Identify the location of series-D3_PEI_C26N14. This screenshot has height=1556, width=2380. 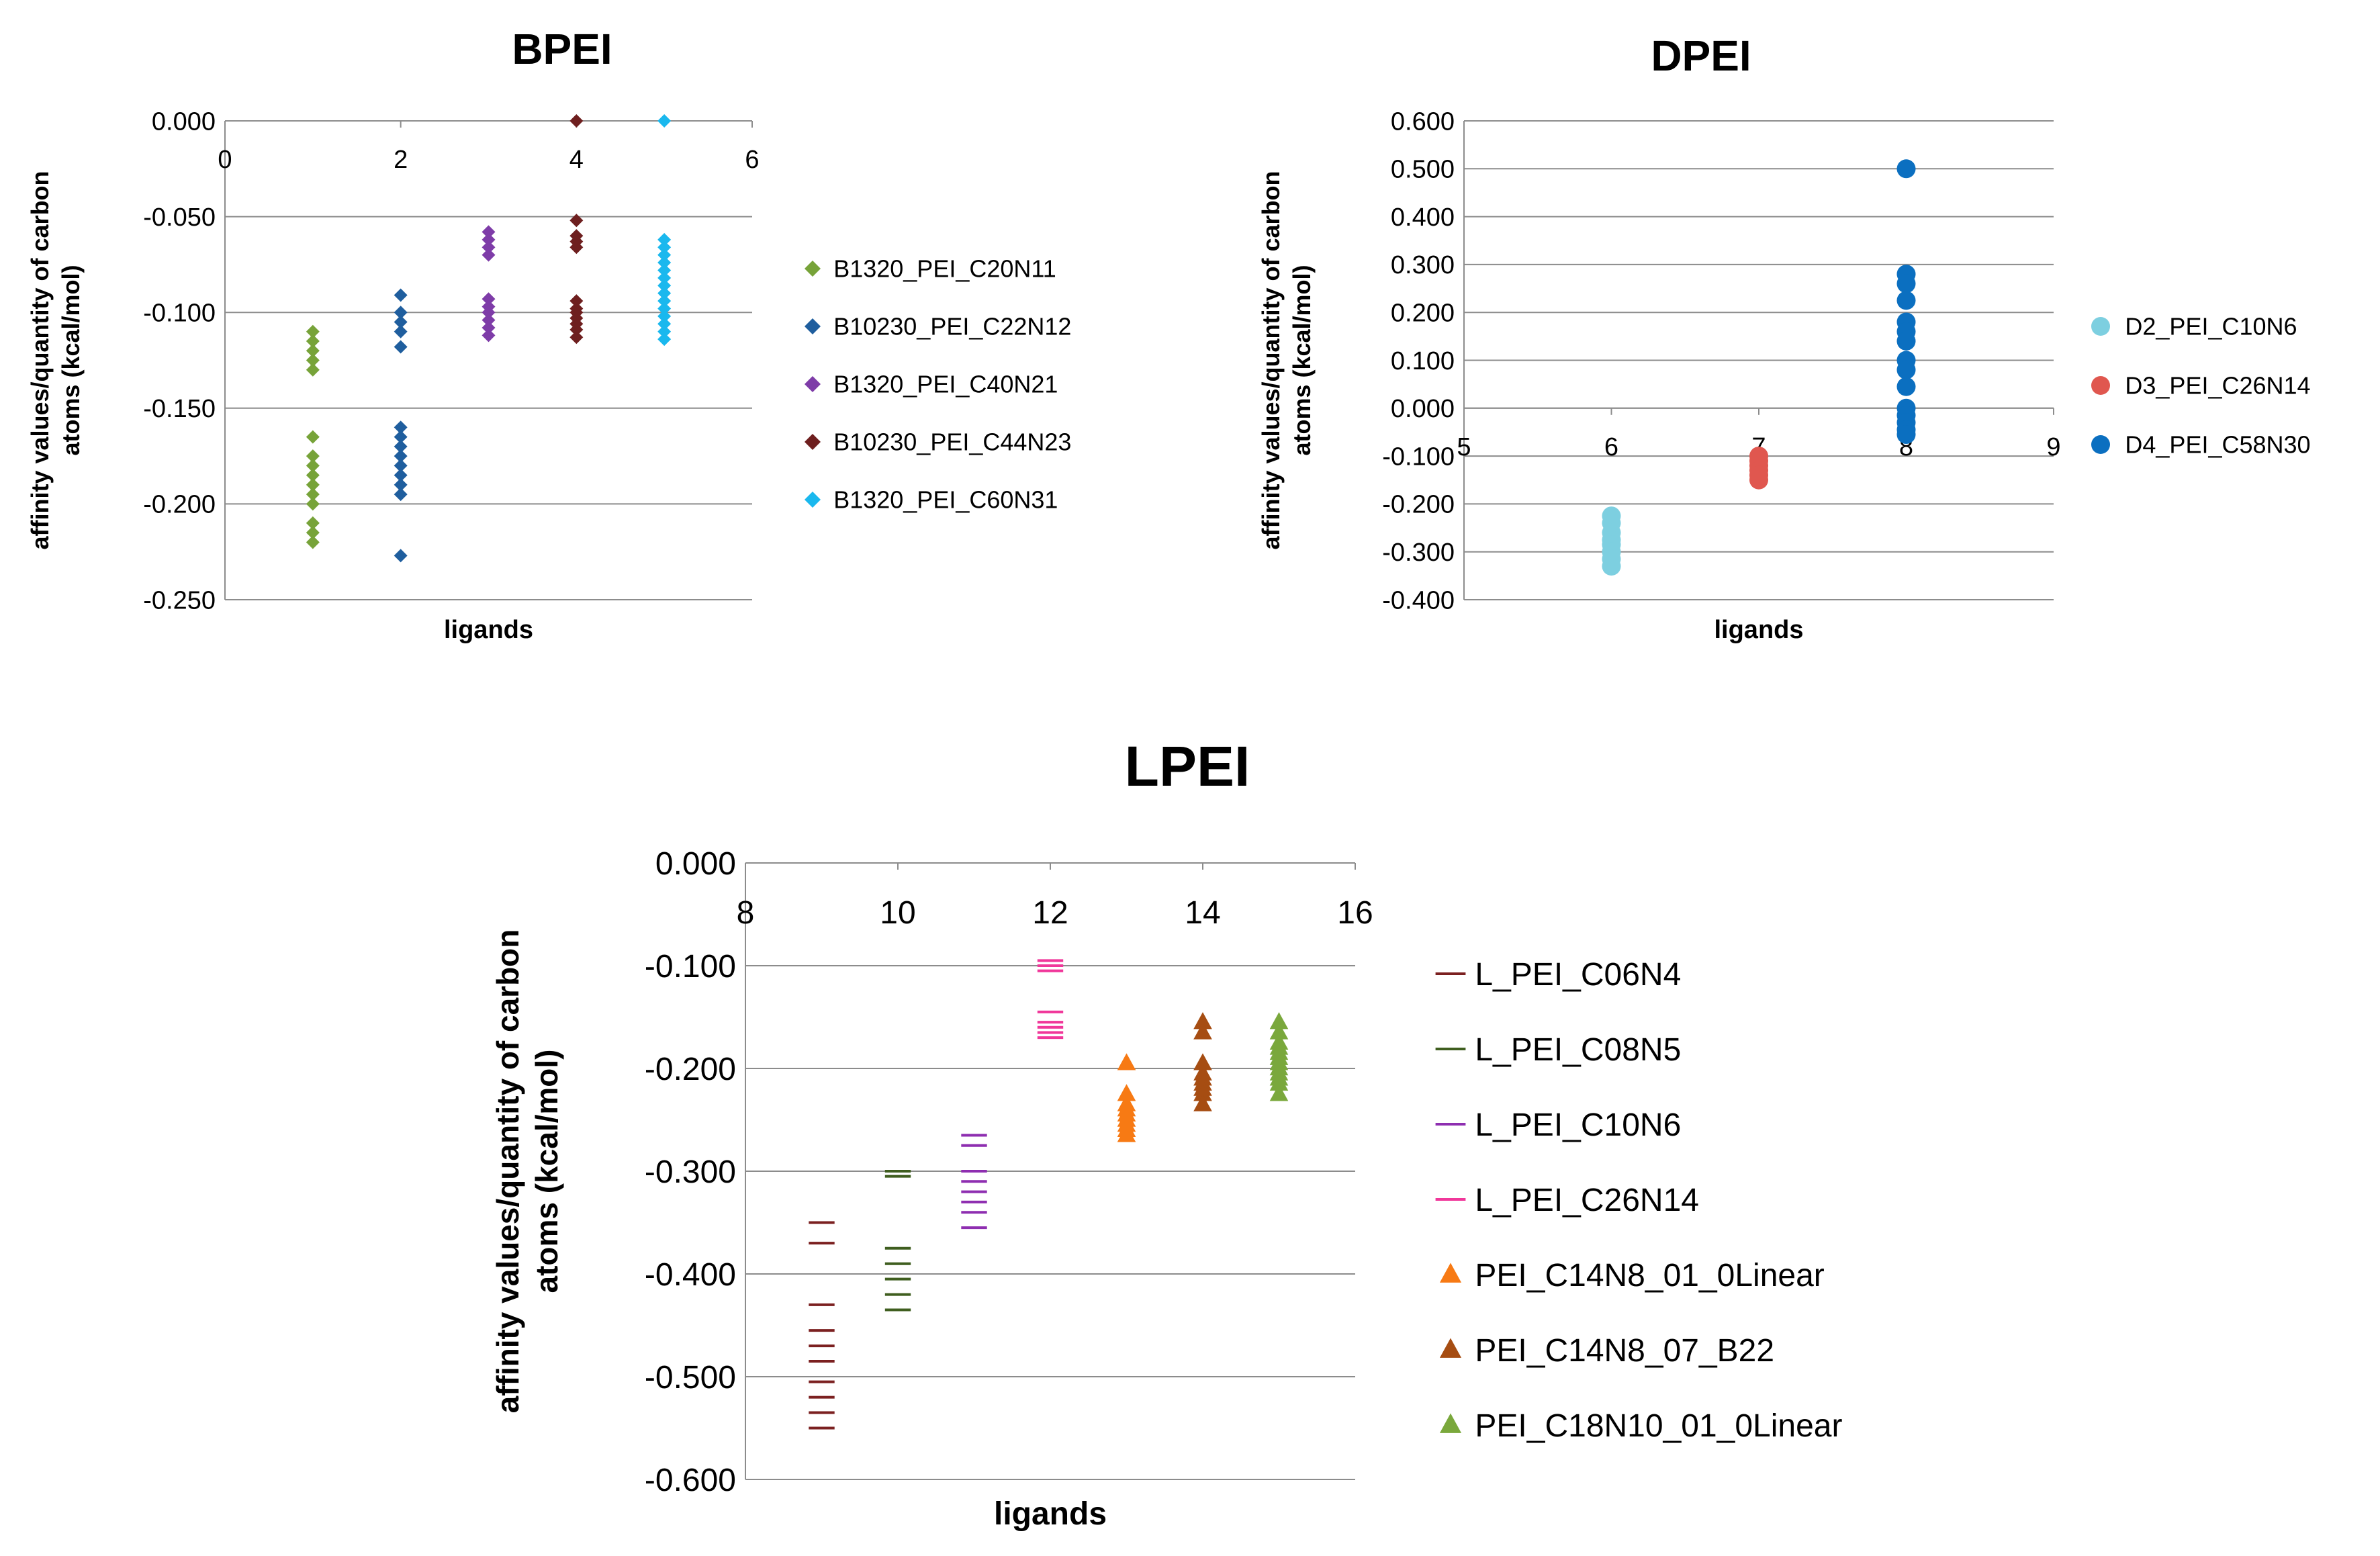
(1758, 468).